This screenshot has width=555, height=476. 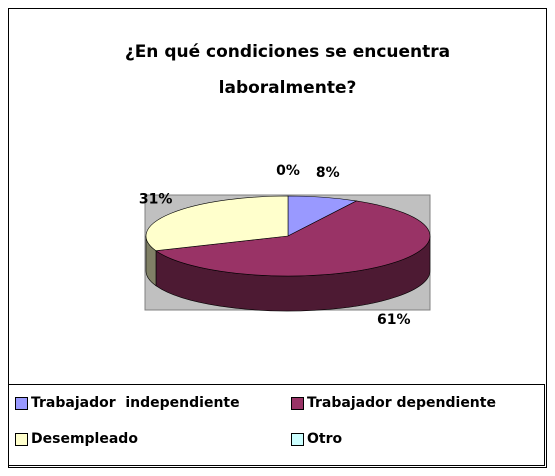 What do you see at coordinates (135, 403) in the screenshot?
I see `legend-label: Trabajador independiente` at bounding box center [135, 403].